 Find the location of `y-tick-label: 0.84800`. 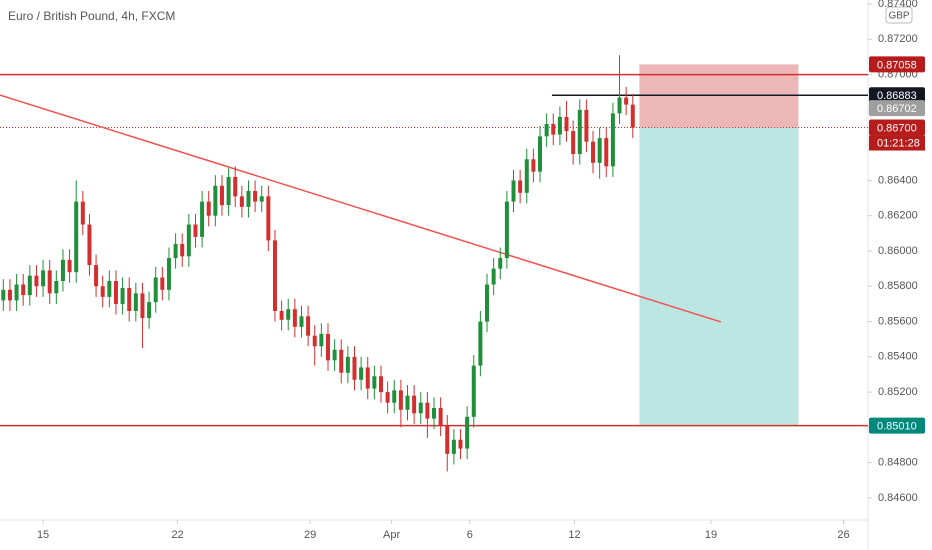

y-tick-label: 0.84800 is located at coordinates (898, 463).